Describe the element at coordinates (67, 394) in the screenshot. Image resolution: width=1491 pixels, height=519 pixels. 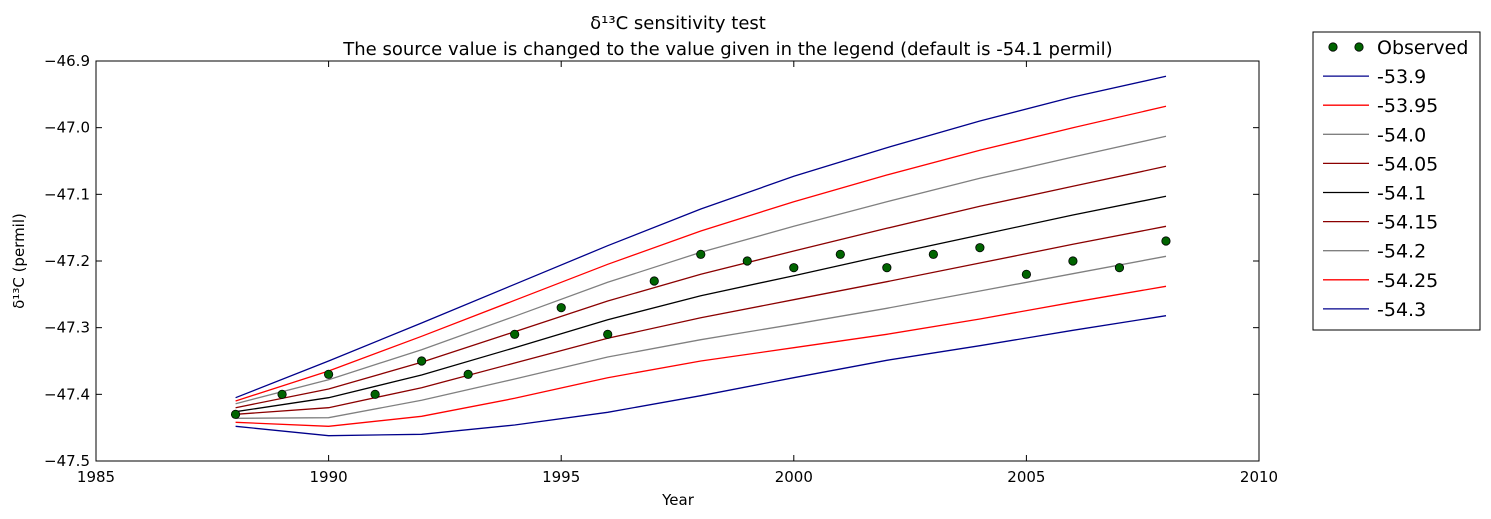
I see `y-tick-label: −47.4` at that location.